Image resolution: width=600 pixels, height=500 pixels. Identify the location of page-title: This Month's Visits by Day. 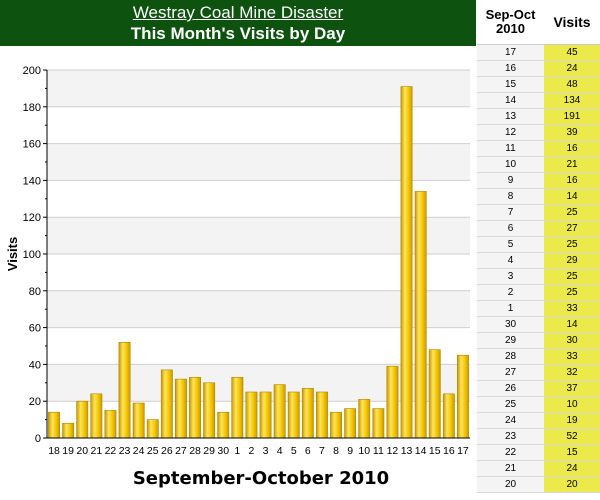
(238, 33).